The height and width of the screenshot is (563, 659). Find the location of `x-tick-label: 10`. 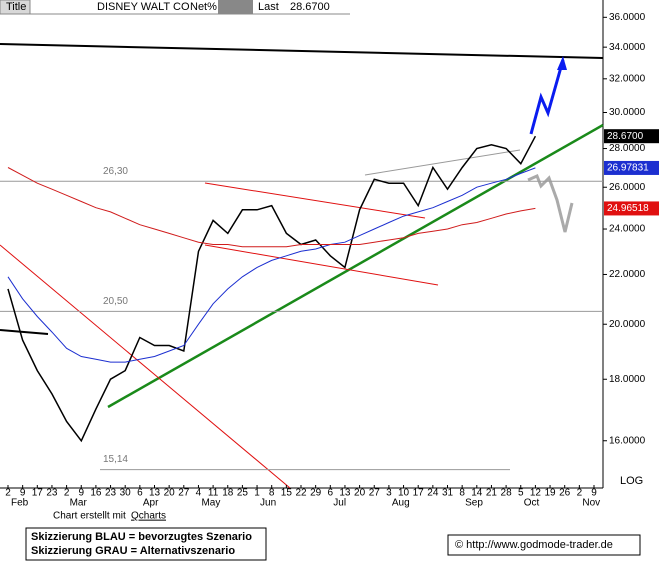

x-tick-label: 10 is located at coordinates (404, 493).